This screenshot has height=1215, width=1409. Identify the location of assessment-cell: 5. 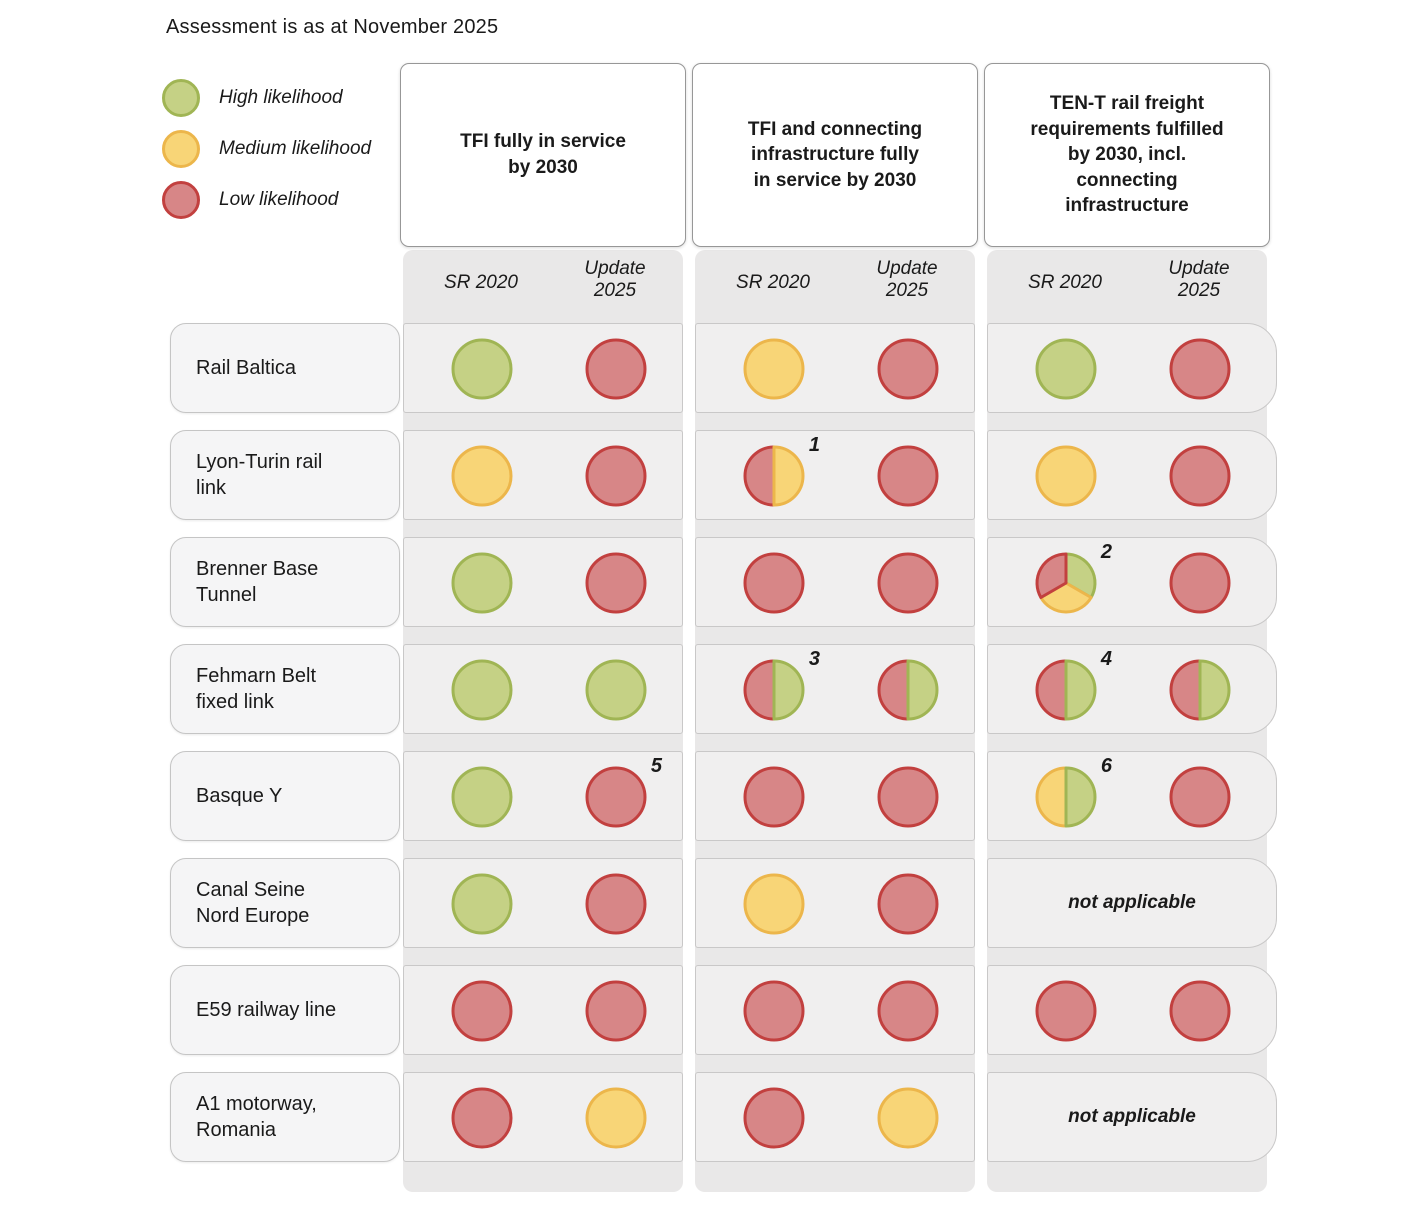
(543, 796).